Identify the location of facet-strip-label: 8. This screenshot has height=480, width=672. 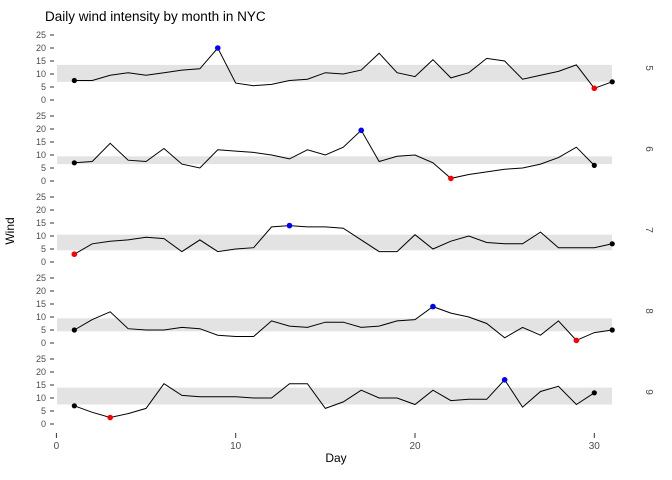
(648, 311).